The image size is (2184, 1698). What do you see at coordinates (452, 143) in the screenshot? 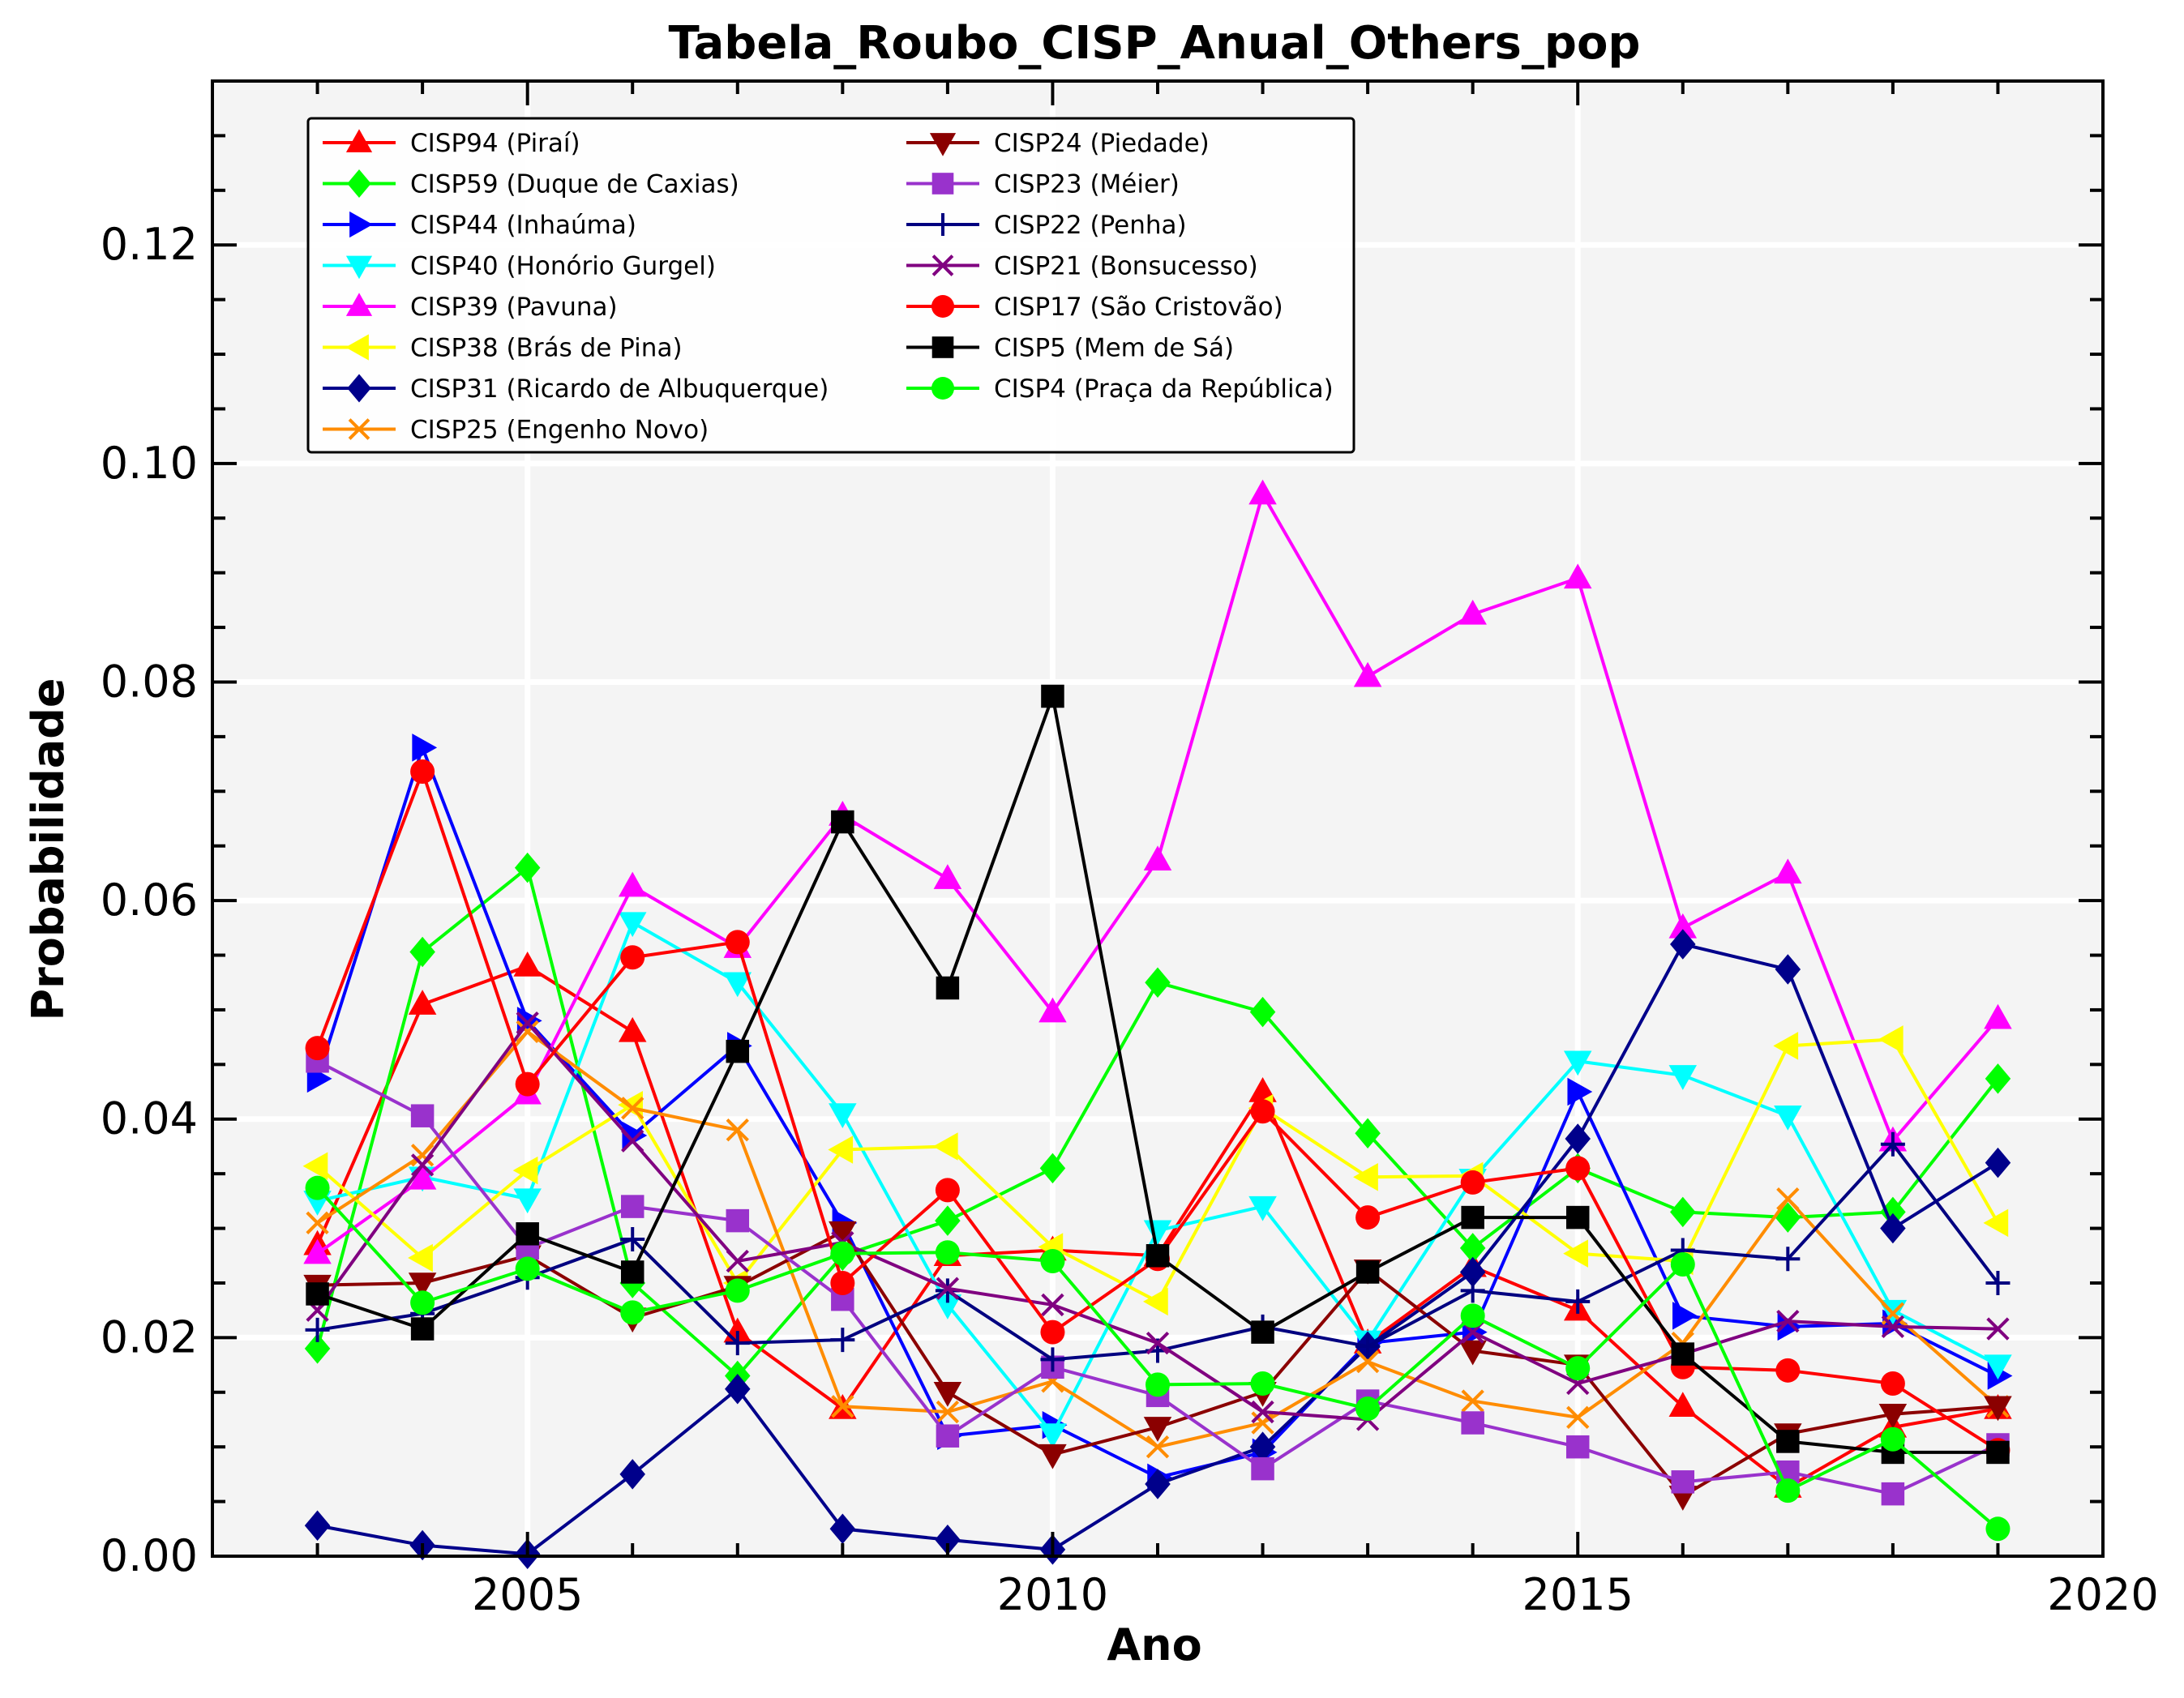
I see `legend-item: CISP94 (Piraí)` at bounding box center [452, 143].